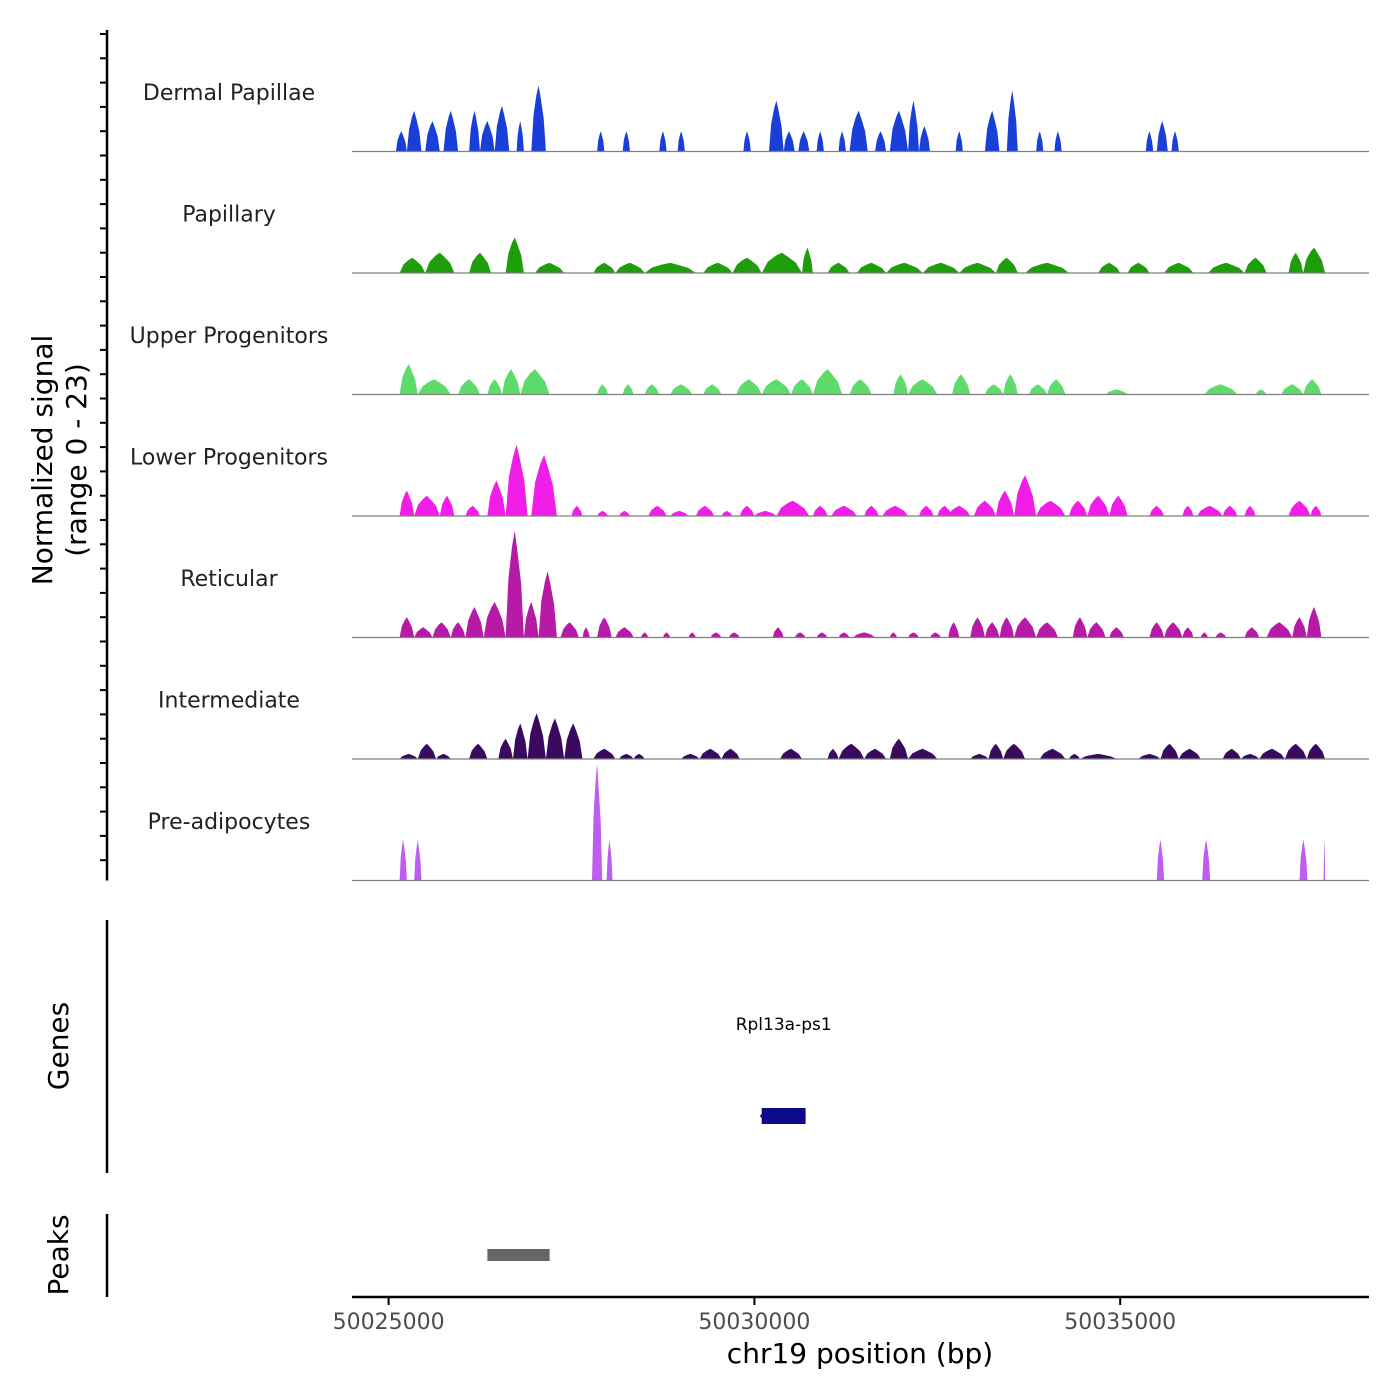 This screenshot has width=1400, height=1400. I want to click on x-tick-label: 50035000, so click(1120, 1322).